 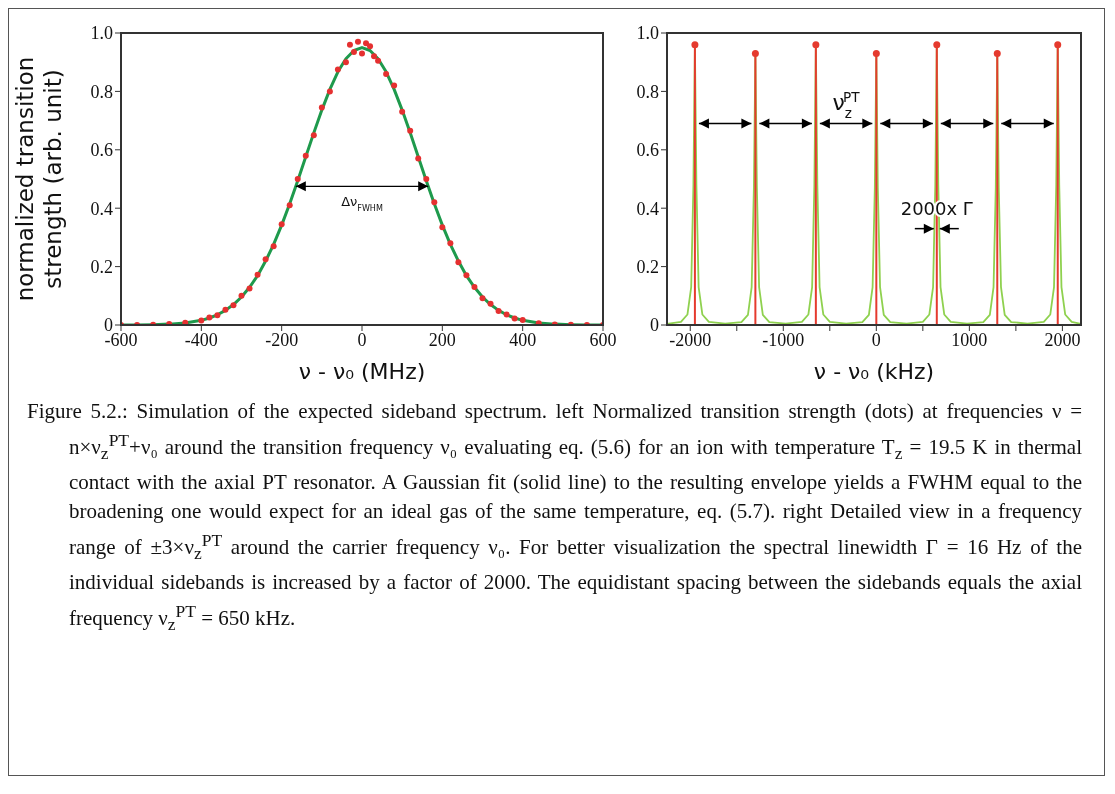 I want to click on x-tick-label: 200, so click(x=442, y=339).